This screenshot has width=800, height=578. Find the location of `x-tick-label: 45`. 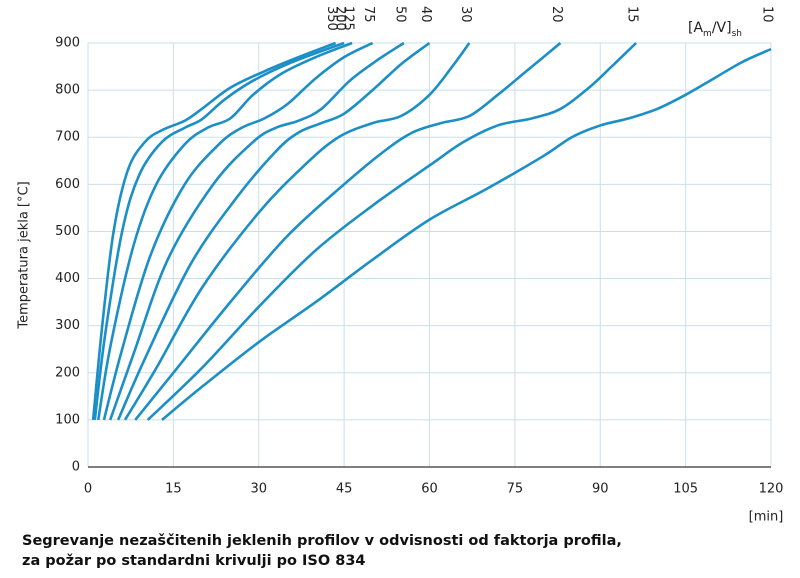

x-tick-label: 45 is located at coordinates (344, 489).